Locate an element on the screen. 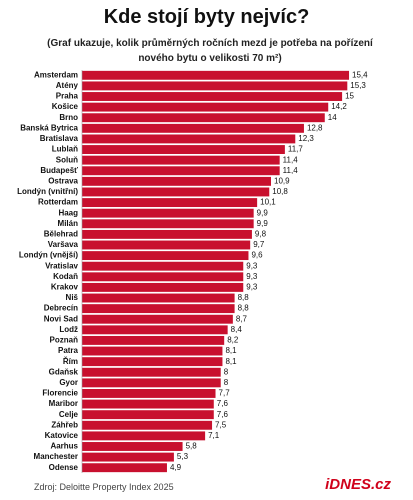 The height and width of the screenshot is (500, 413). data-label: 15,4 is located at coordinates (360, 74).